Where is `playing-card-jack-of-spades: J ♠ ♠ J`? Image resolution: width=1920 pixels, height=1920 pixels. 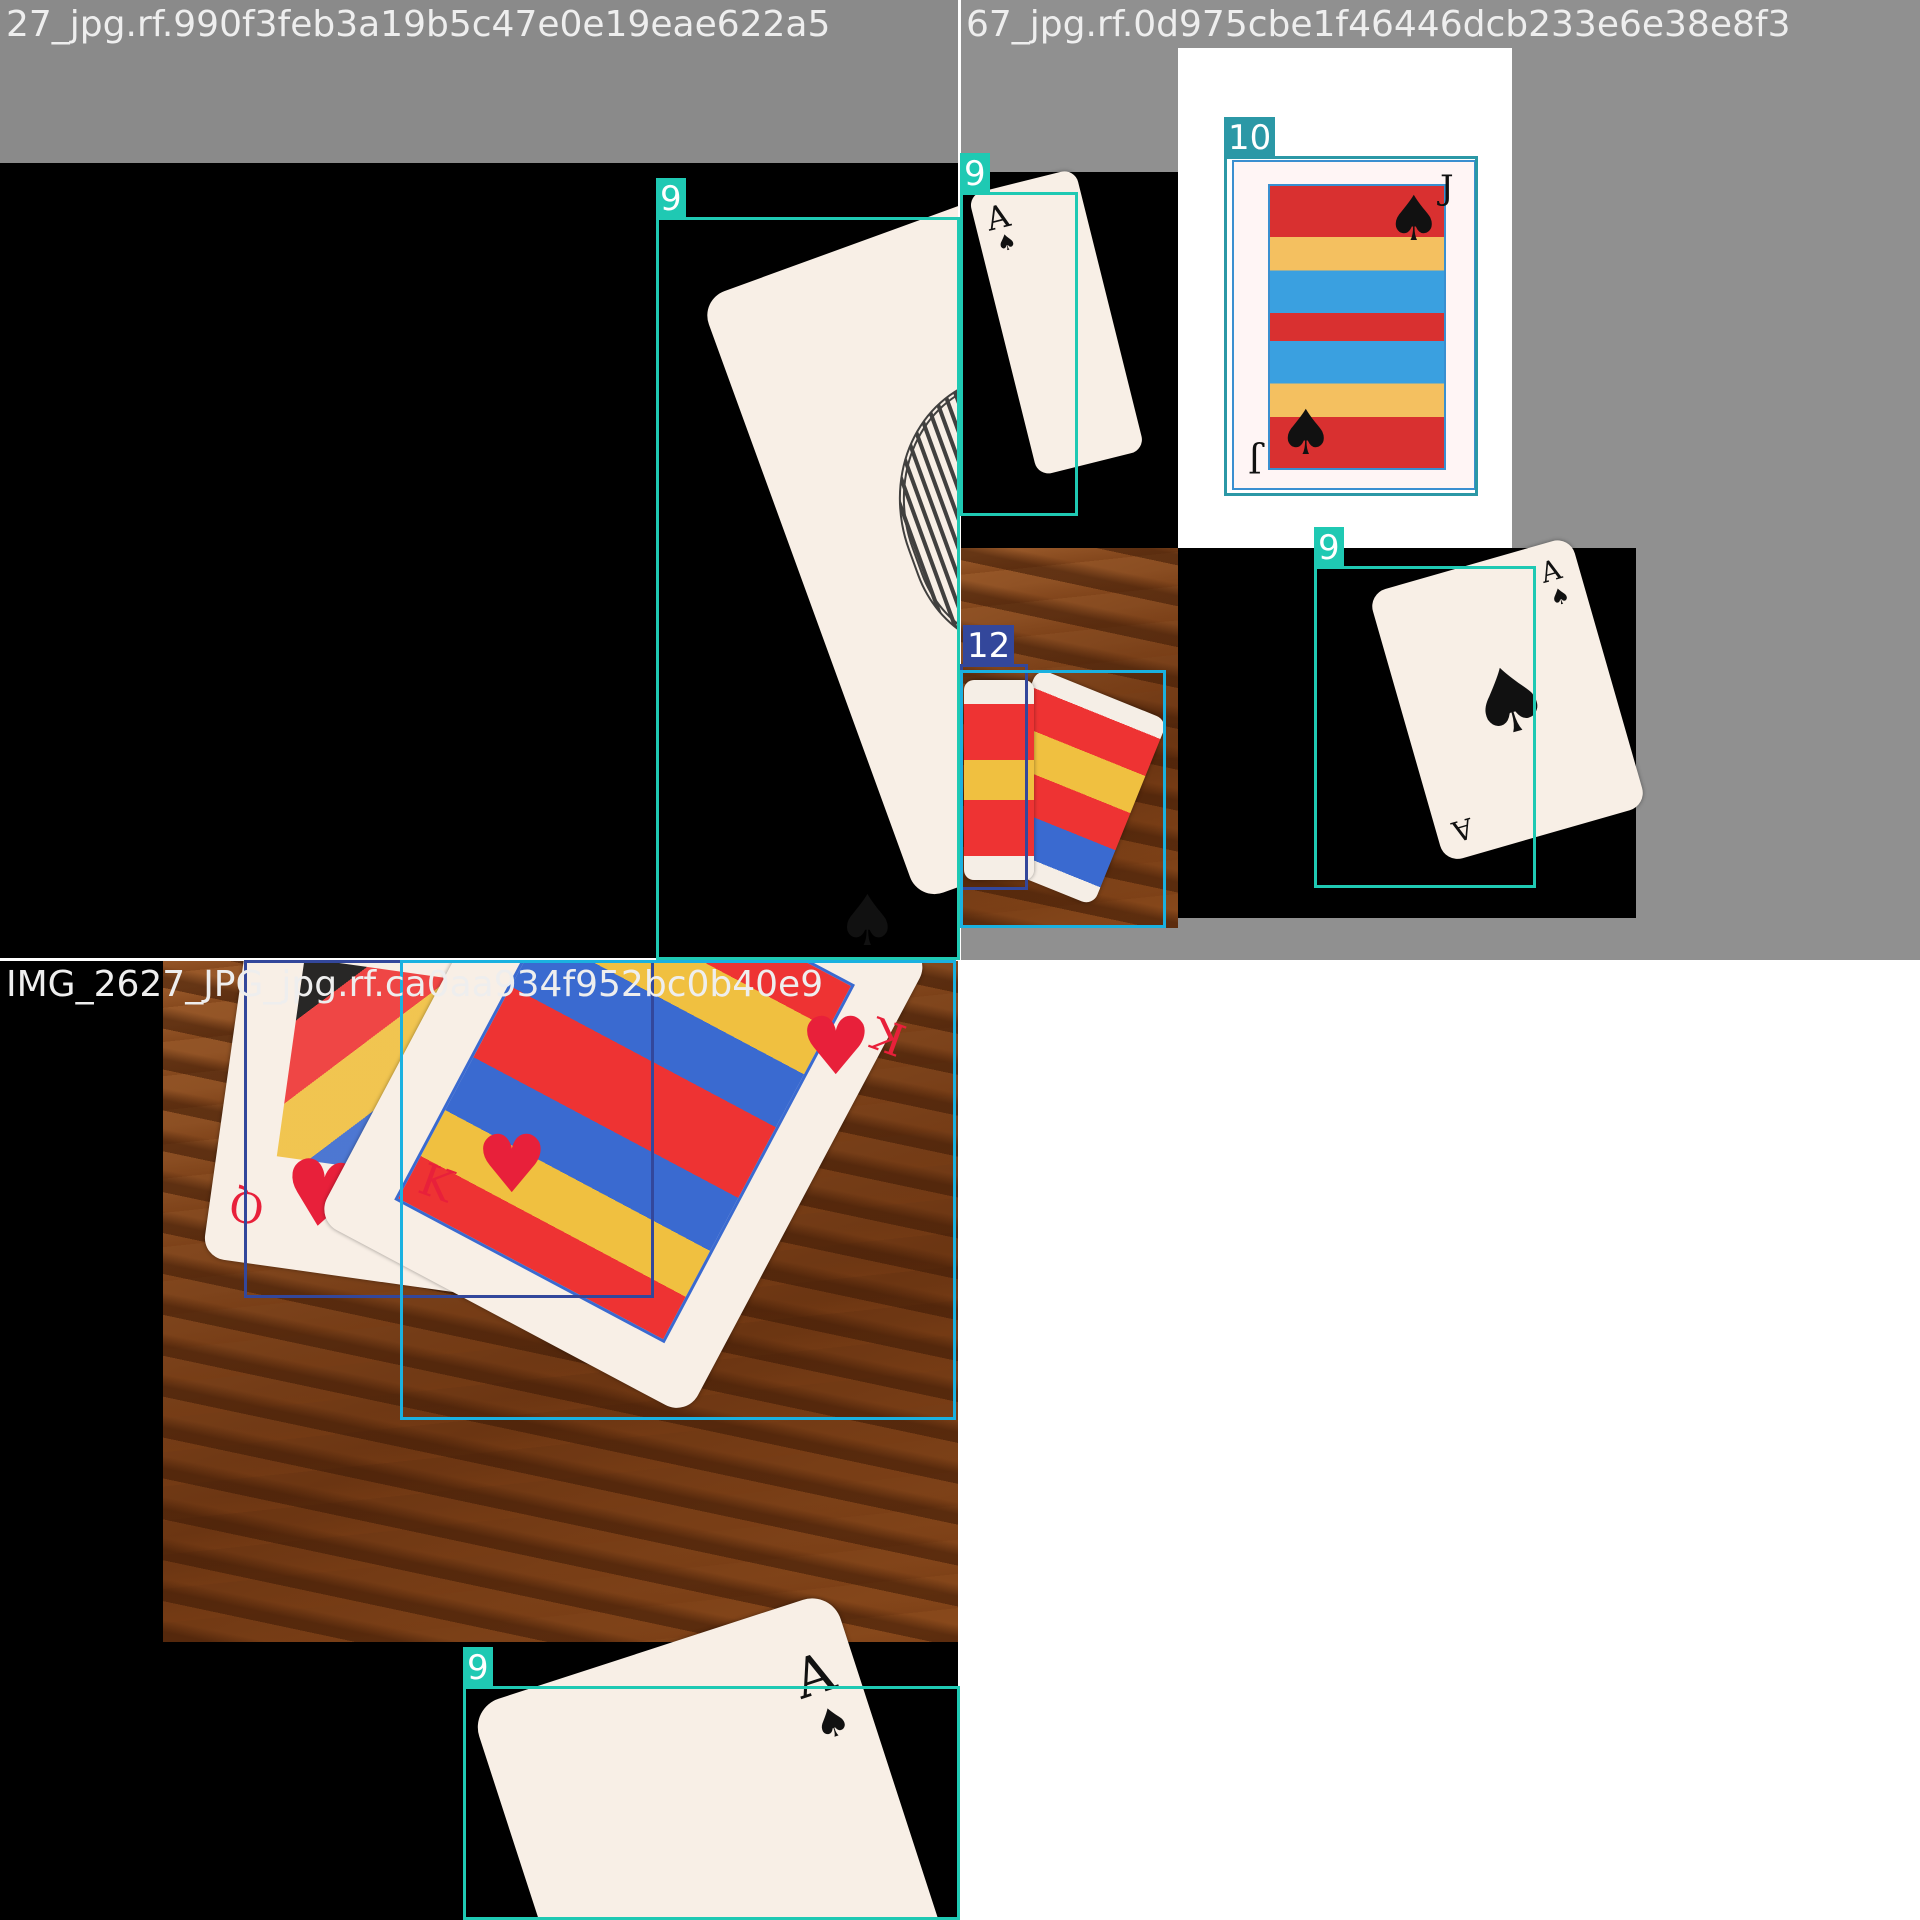 playing-card-jack-of-spades: J ♠ ♠ J is located at coordinates (1354, 325).